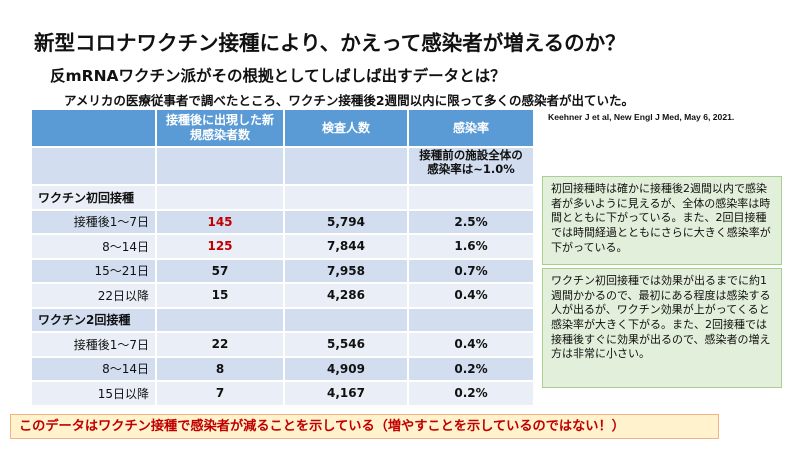  What do you see at coordinates (472, 167) in the screenshot?
I see `baseline-note: 接種前の施設全体の感染率は~1.0%` at bounding box center [472, 167].